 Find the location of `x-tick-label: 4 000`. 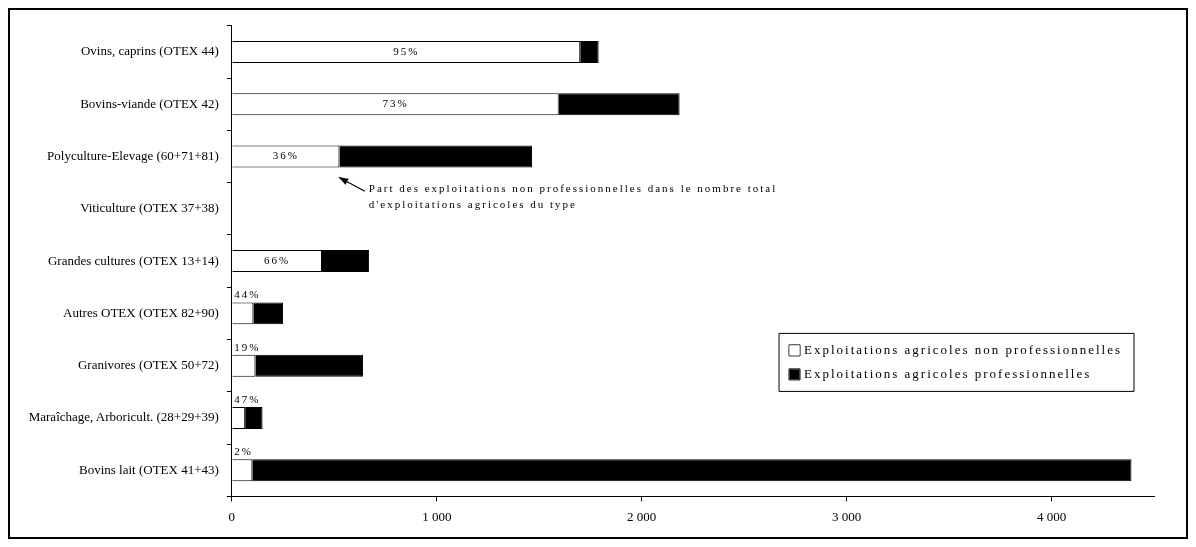

x-tick-label: 4 000 is located at coordinates (1051, 516).